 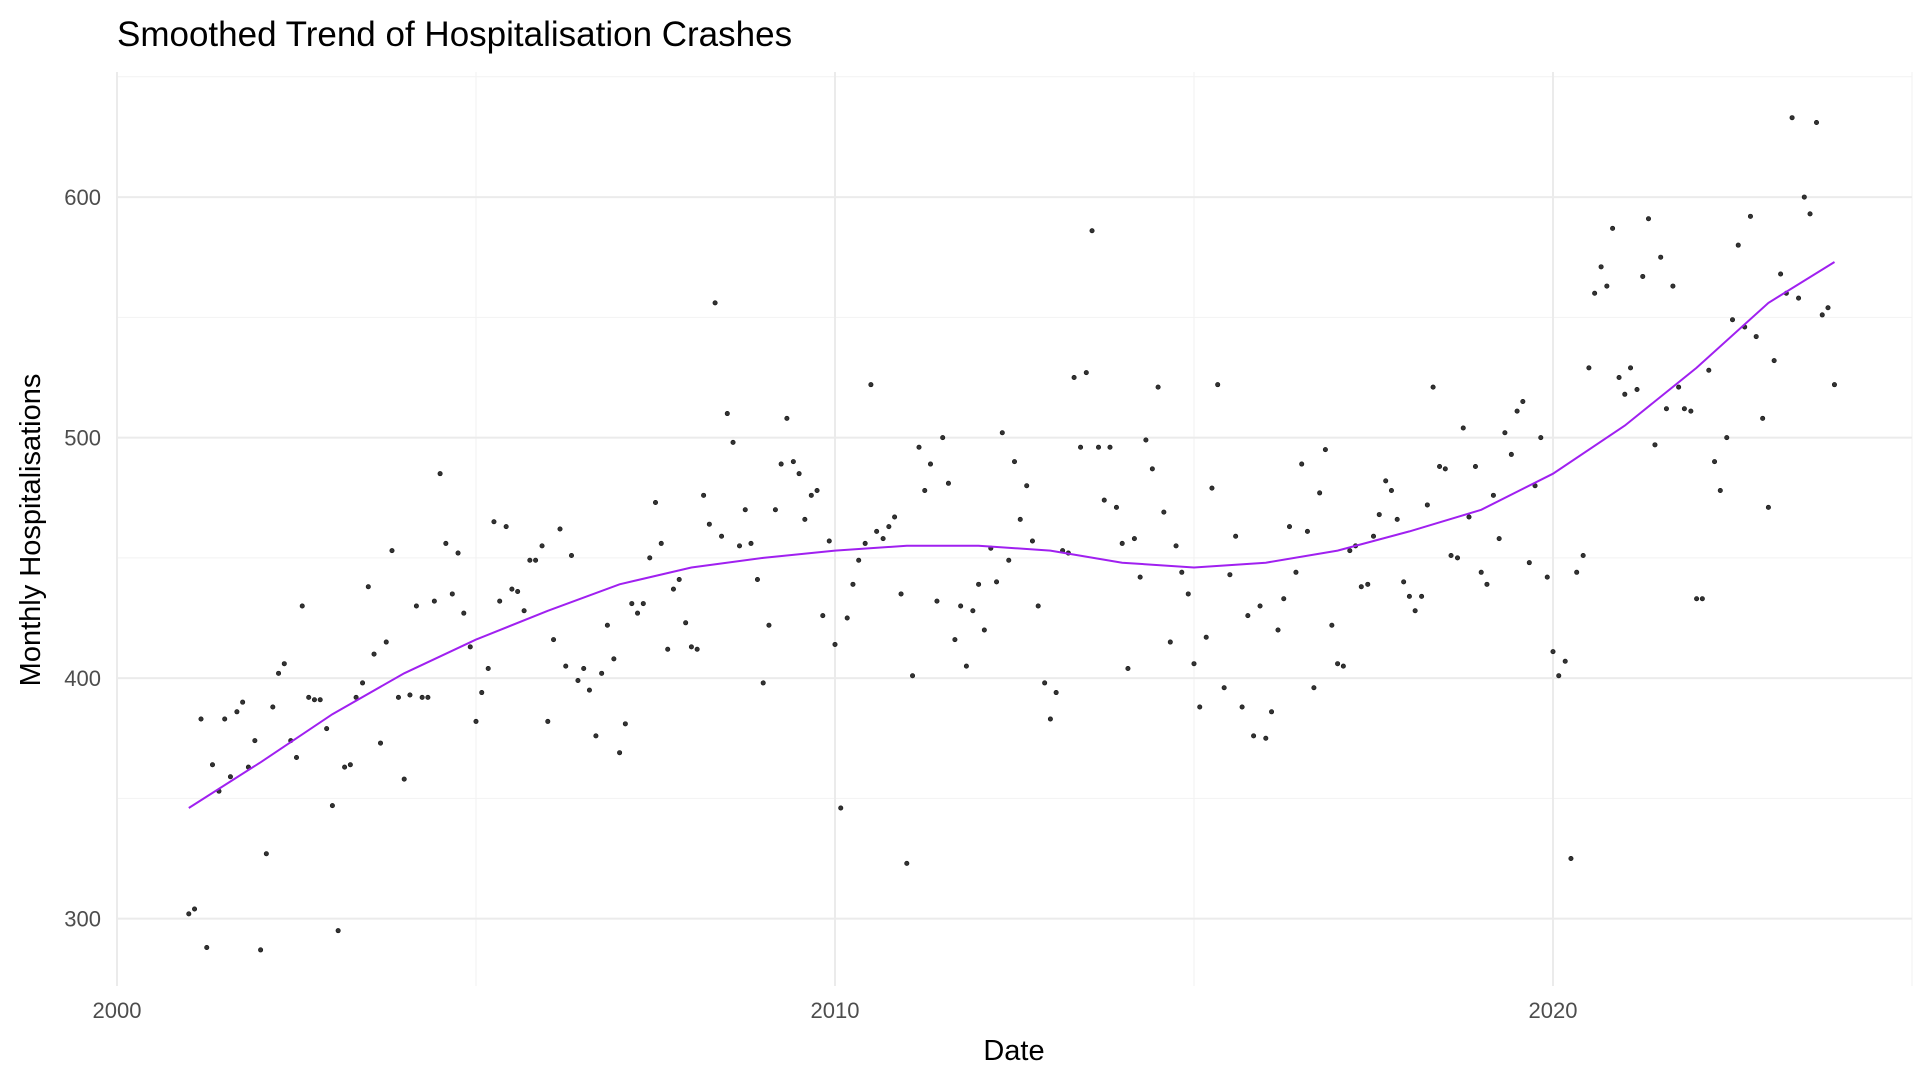 I want to click on y-tick-label: 600, so click(x=82, y=197).